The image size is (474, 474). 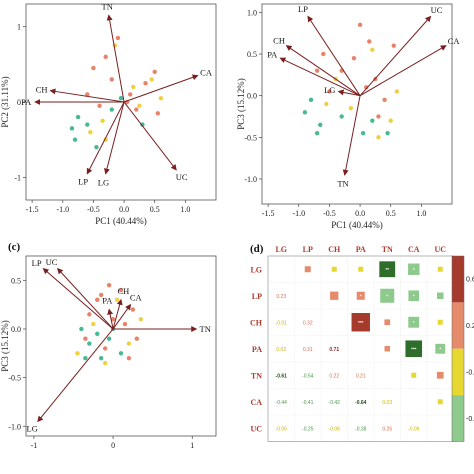 I want to click on loading-label: CA, so click(x=136, y=297).